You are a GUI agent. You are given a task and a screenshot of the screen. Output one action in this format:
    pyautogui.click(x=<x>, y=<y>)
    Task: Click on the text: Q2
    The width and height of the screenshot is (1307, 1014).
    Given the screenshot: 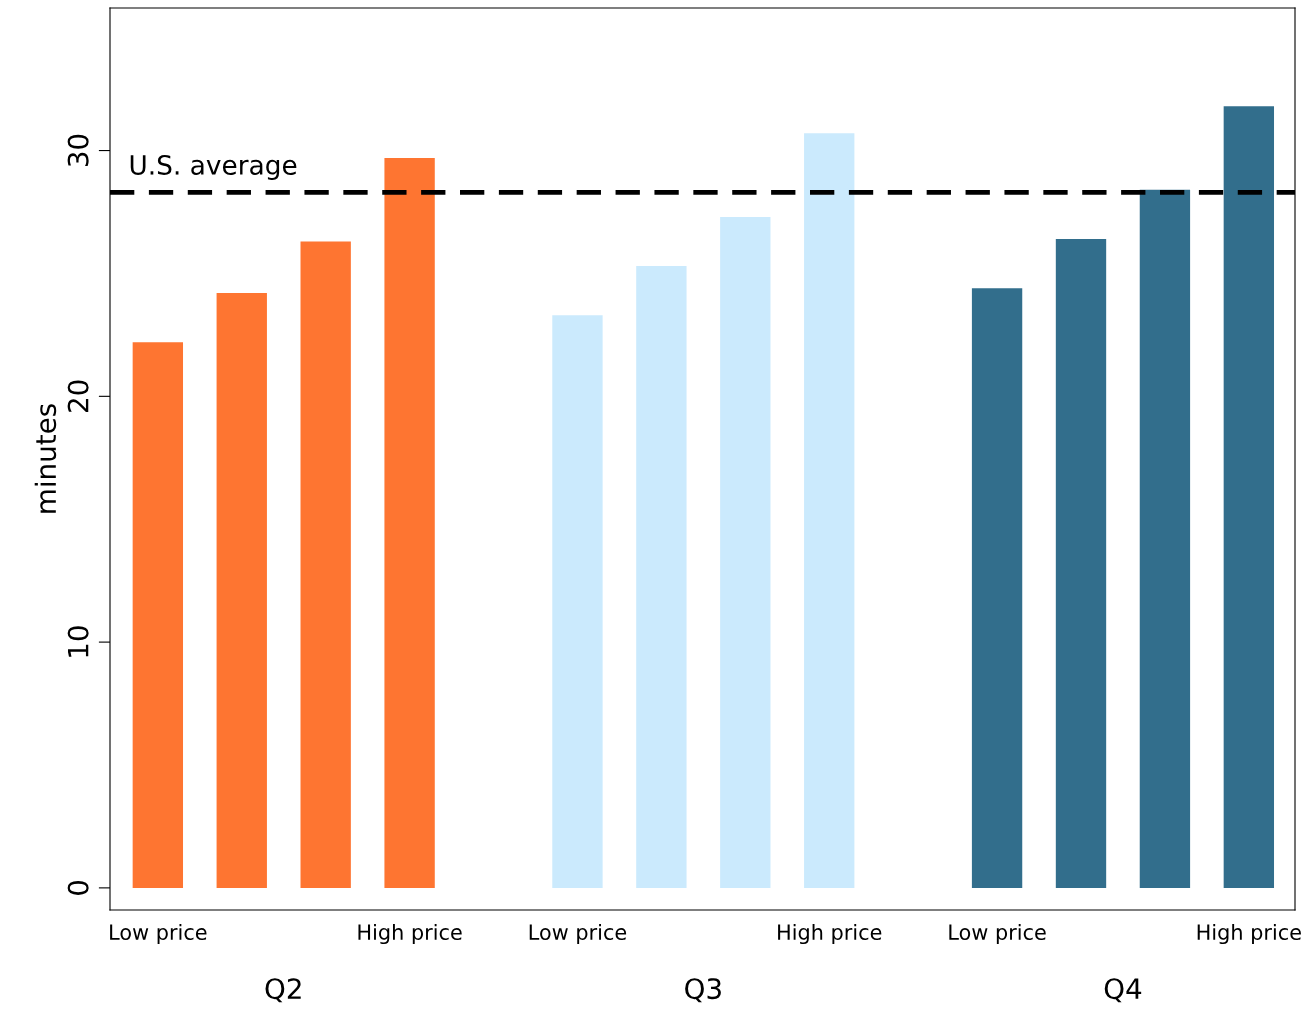 What is the action you would take?
    pyautogui.click(x=283, y=990)
    